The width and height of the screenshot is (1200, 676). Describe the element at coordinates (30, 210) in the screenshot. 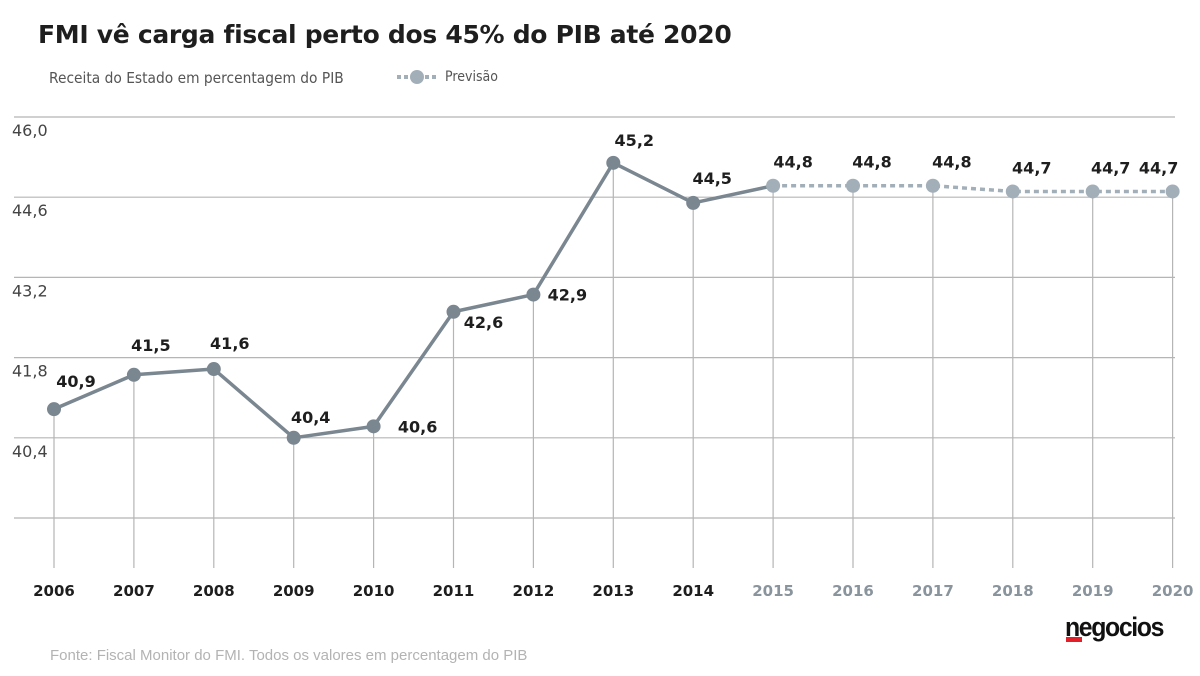

I see `y-tick-label: 44,6` at that location.